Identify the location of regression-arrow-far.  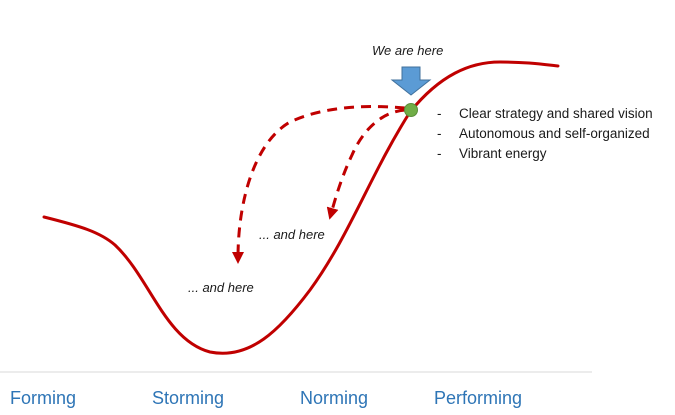
(319, 184).